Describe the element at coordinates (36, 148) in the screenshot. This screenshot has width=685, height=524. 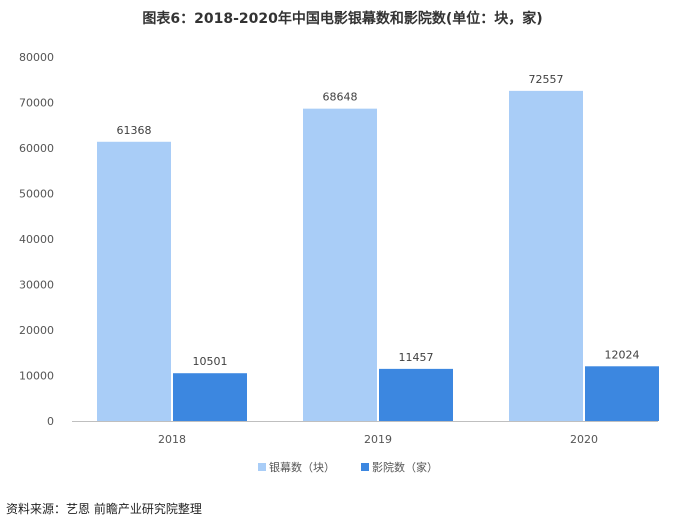
I see `y-tick-label: 60000` at that location.